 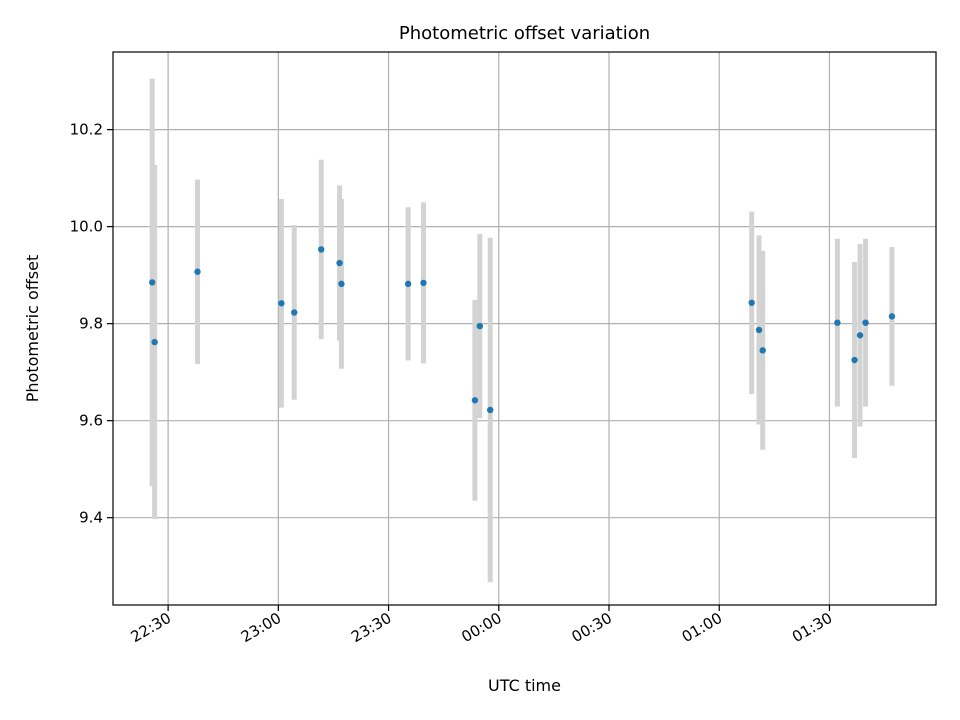 What do you see at coordinates (524, 33) in the screenshot?
I see `chart-title: Photometric offset variation` at bounding box center [524, 33].